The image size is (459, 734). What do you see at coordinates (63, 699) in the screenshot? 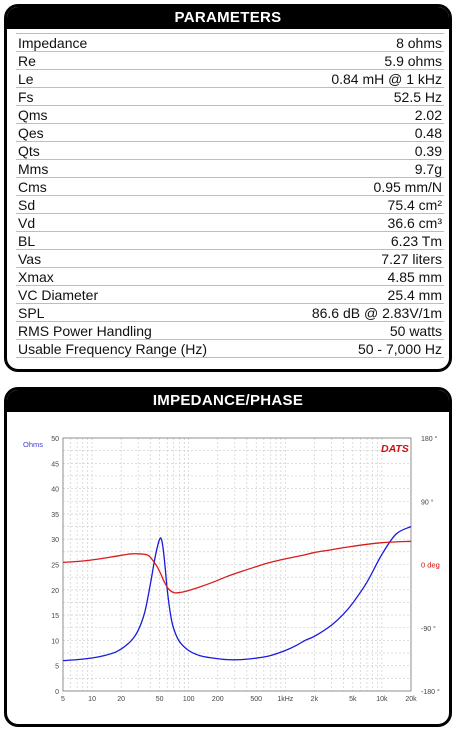
I see `x-tick-label: 5` at bounding box center [63, 699].